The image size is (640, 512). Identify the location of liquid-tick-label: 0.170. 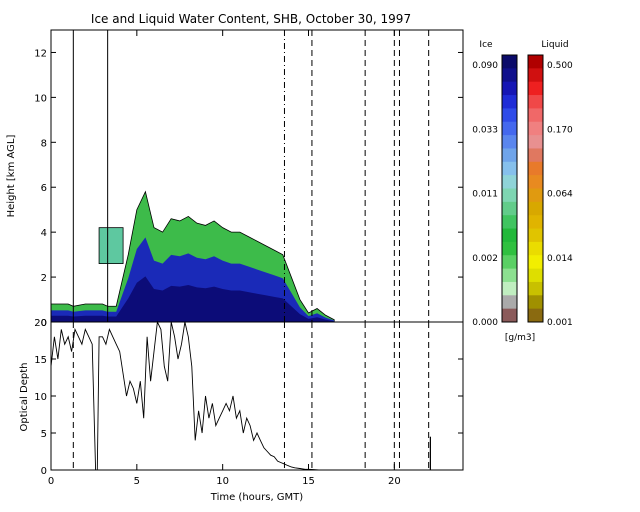
(560, 130).